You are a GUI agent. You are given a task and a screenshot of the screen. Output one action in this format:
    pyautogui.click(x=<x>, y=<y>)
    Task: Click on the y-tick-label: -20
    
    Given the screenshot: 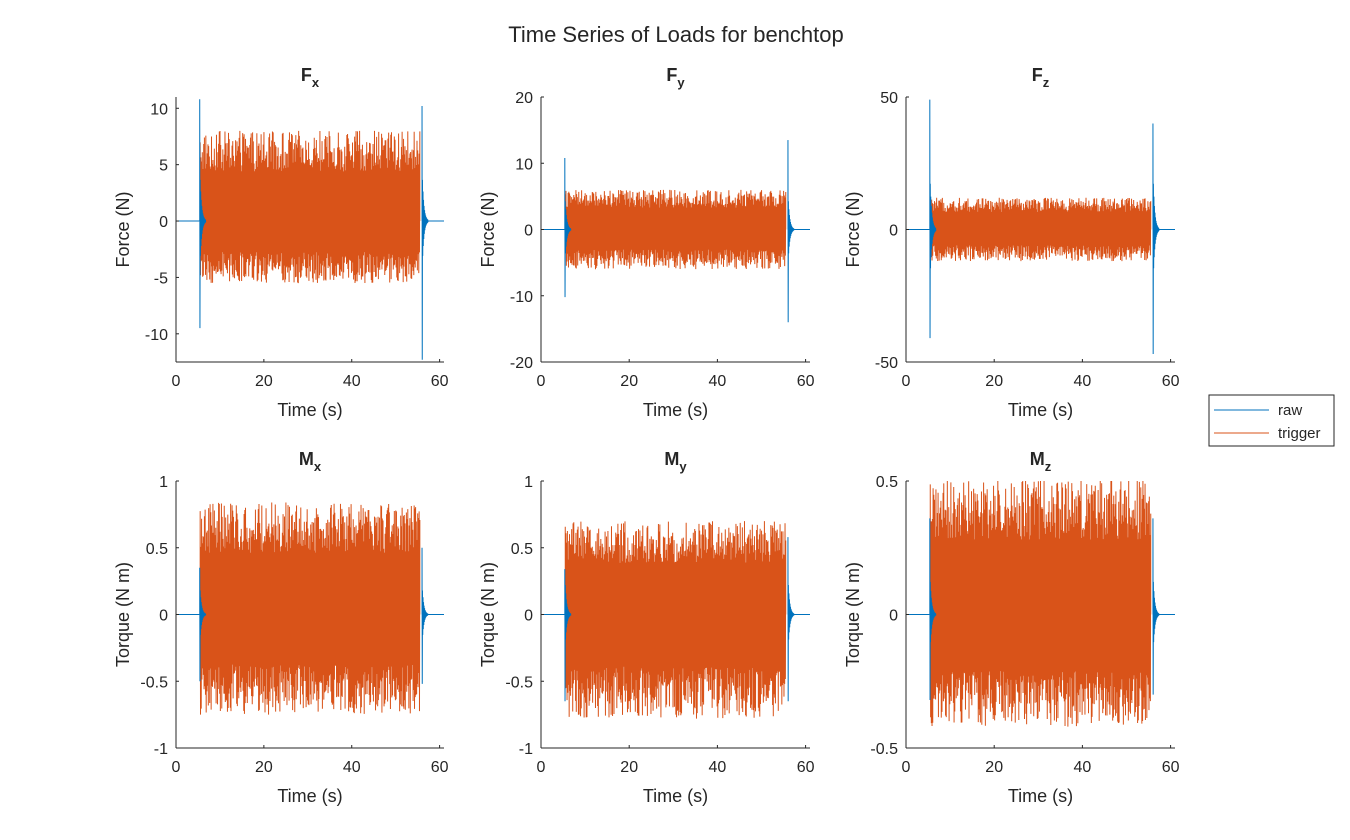 What is the action you would take?
    pyautogui.click(x=521, y=363)
    